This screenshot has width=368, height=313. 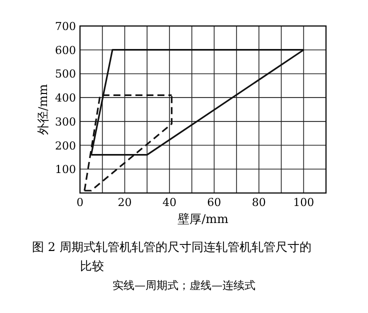 What do you see at coordinates (172, 256) in the screenshot?
I see `text: 图 2 周期式轧管机轧管的尺寸同连轧管机轧管尺寸的比较` at bounding box center [172, 256].